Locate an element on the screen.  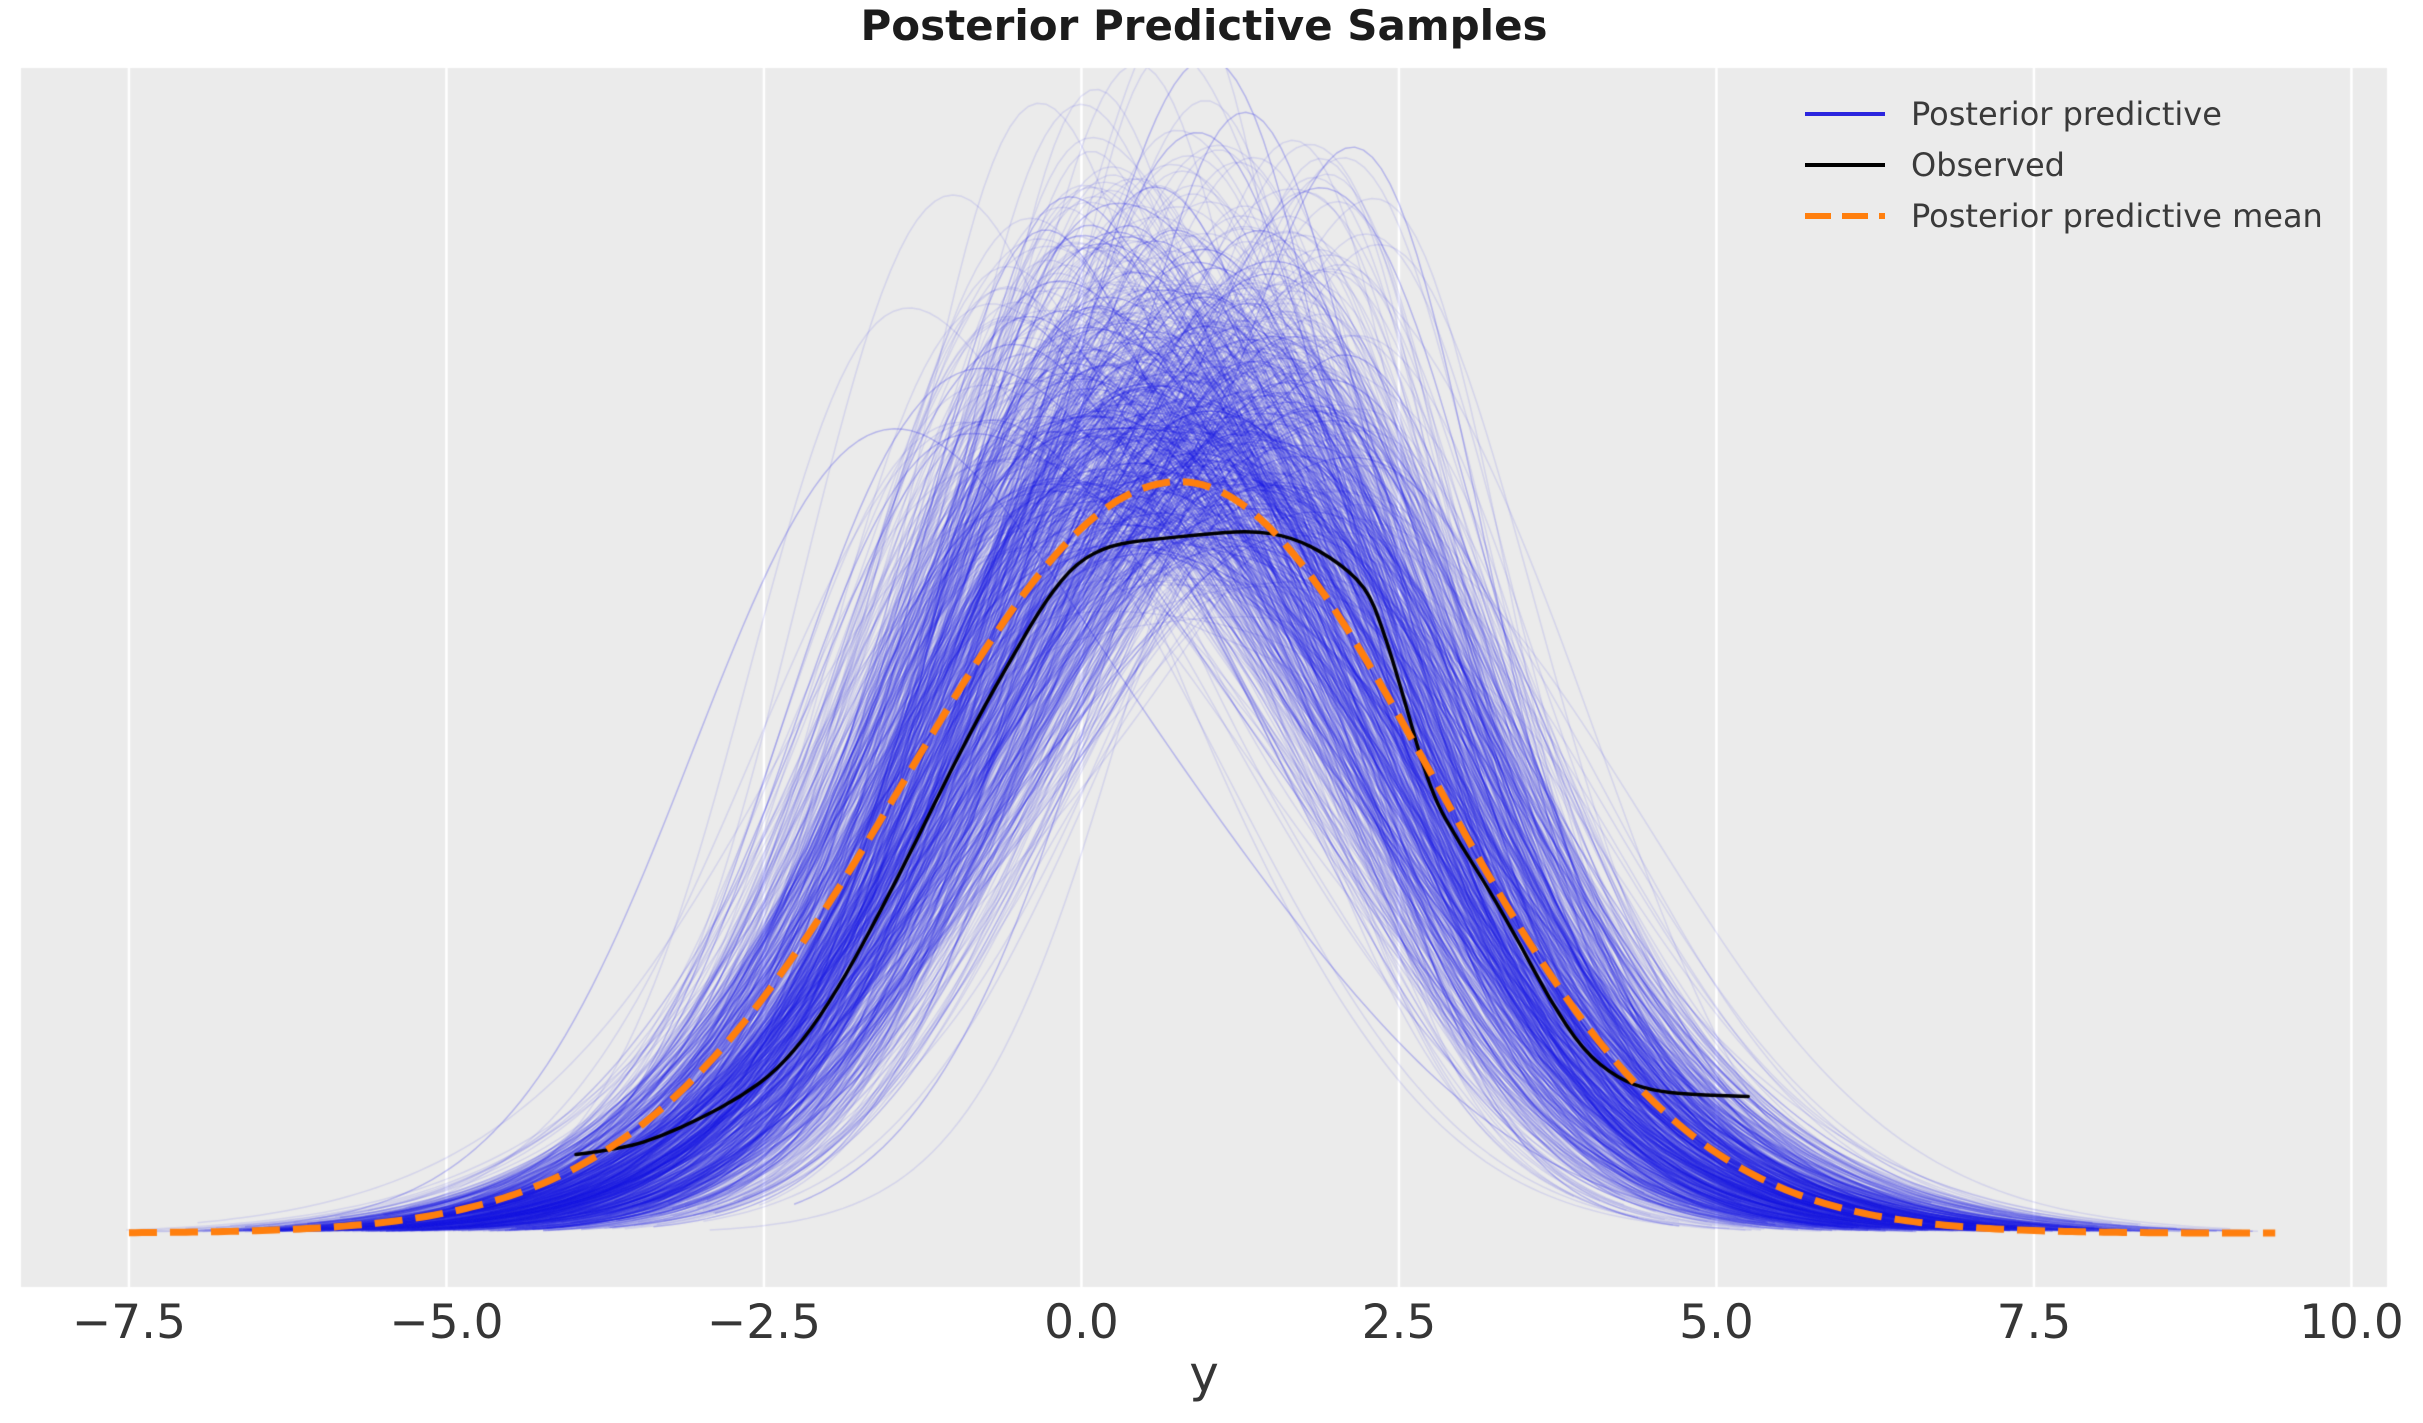
legend-item-posterior-predictive: Posterior predictive is located at coordinates (2013, 114).